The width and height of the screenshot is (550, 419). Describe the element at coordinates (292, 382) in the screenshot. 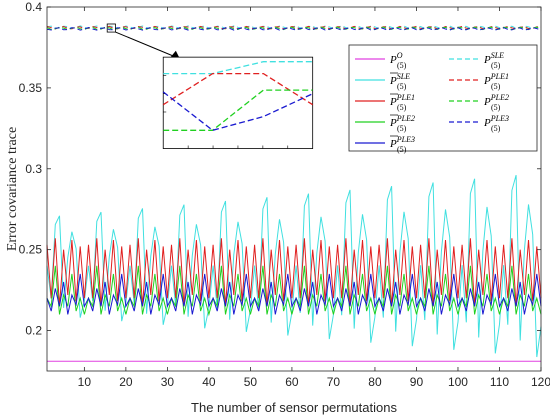

I see `x-tick-label: 60` at that location.